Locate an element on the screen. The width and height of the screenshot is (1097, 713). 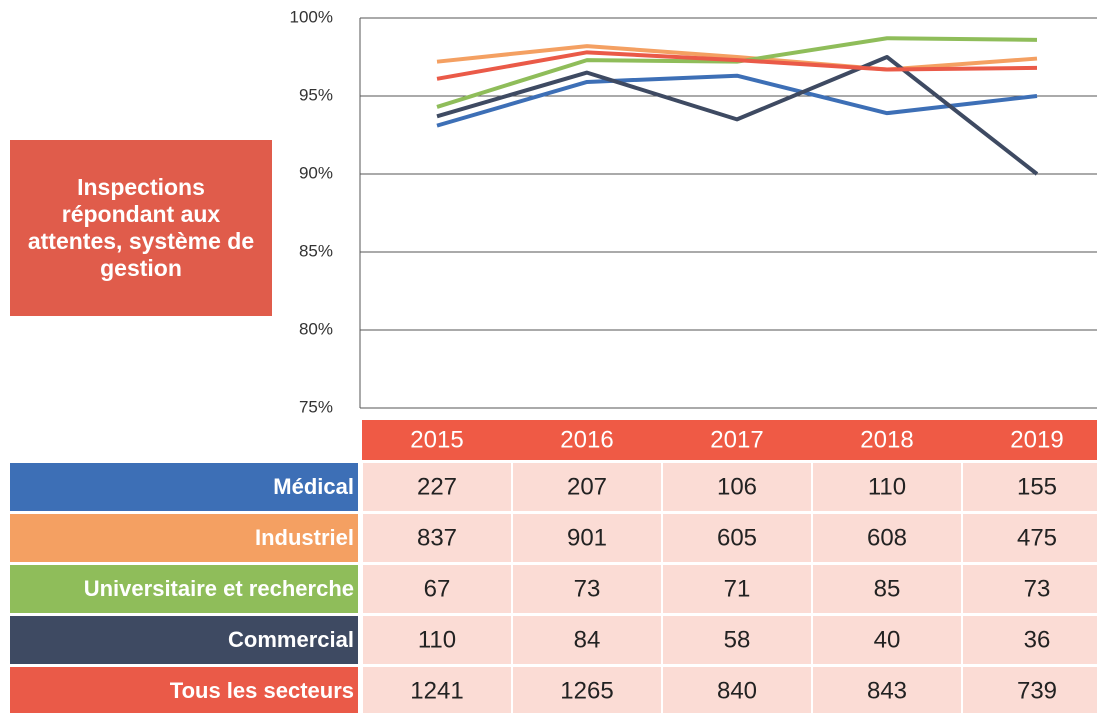
x-tick-label: 2017 is located at coordinates (736, 439).